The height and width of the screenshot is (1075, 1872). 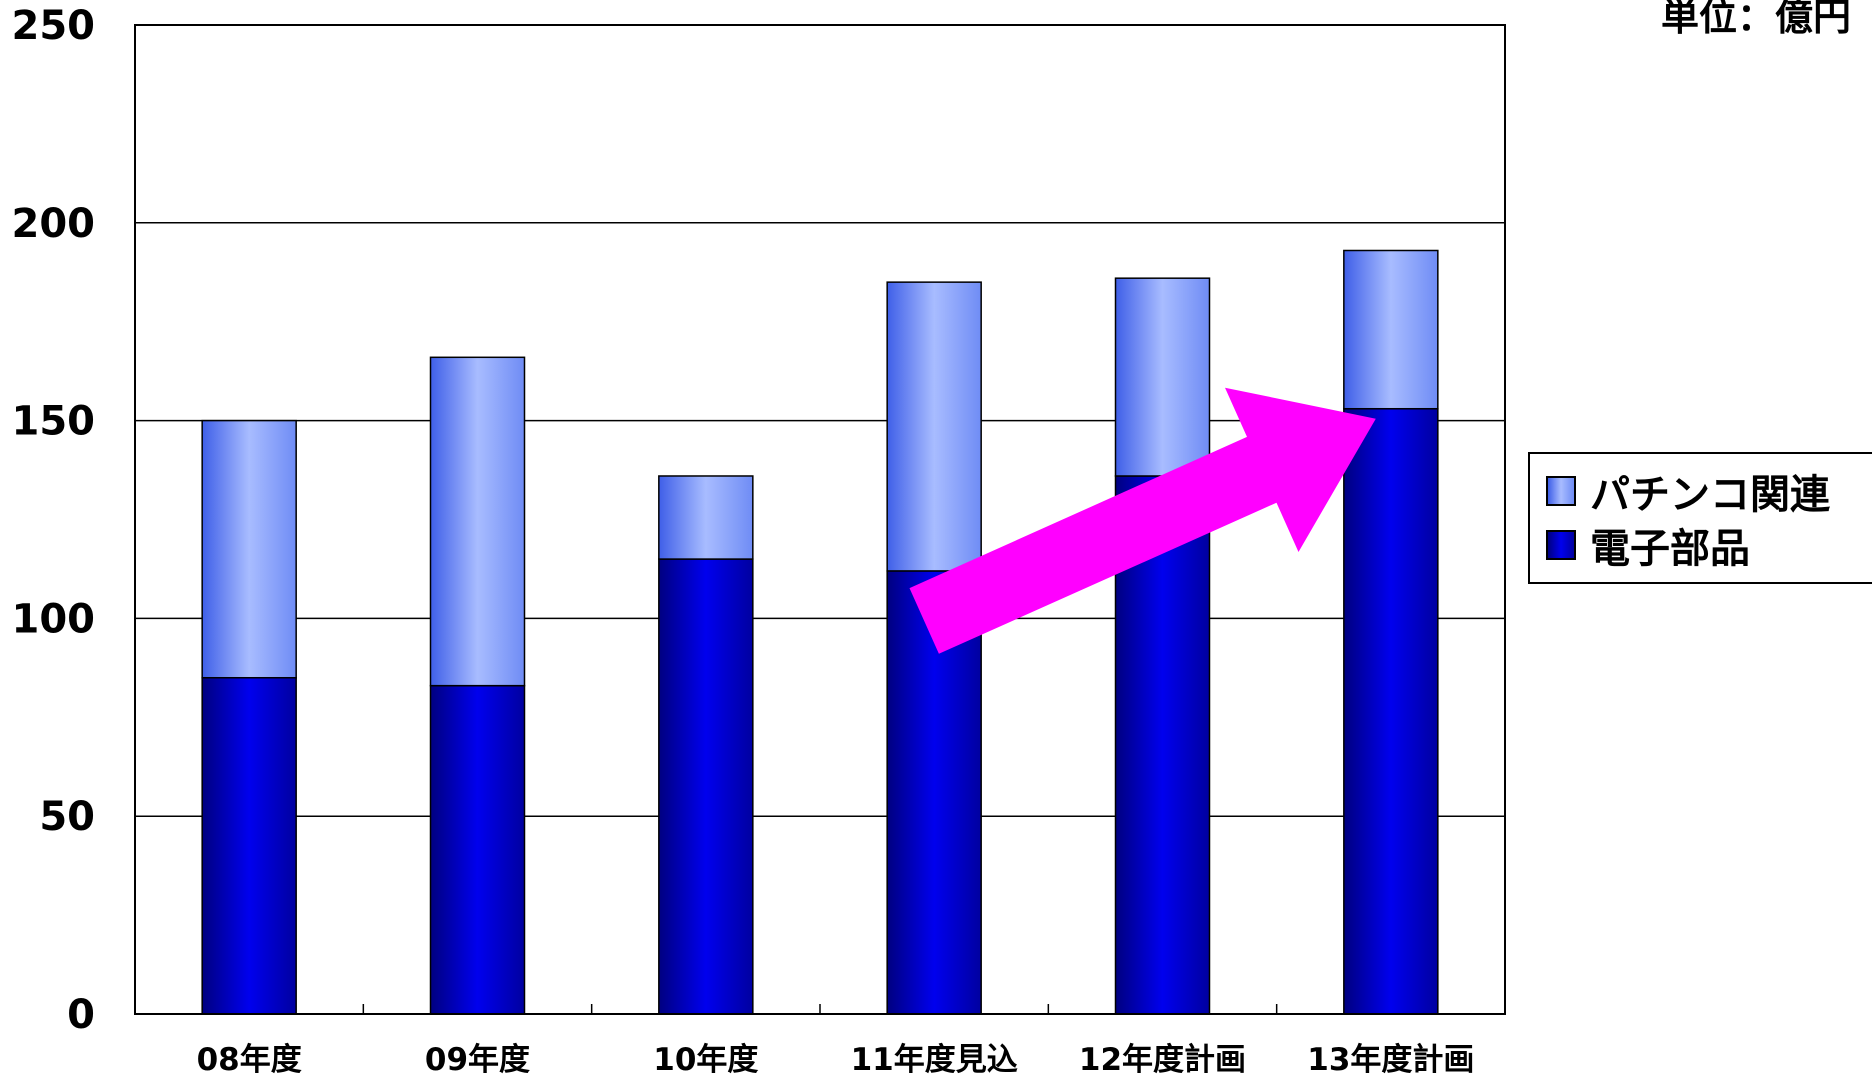 What do you see at coordinates (1710, 495) in the screenshot?
I see `legend-label-pachinko: パチンコ関連` at bounding box center [1710, 495].